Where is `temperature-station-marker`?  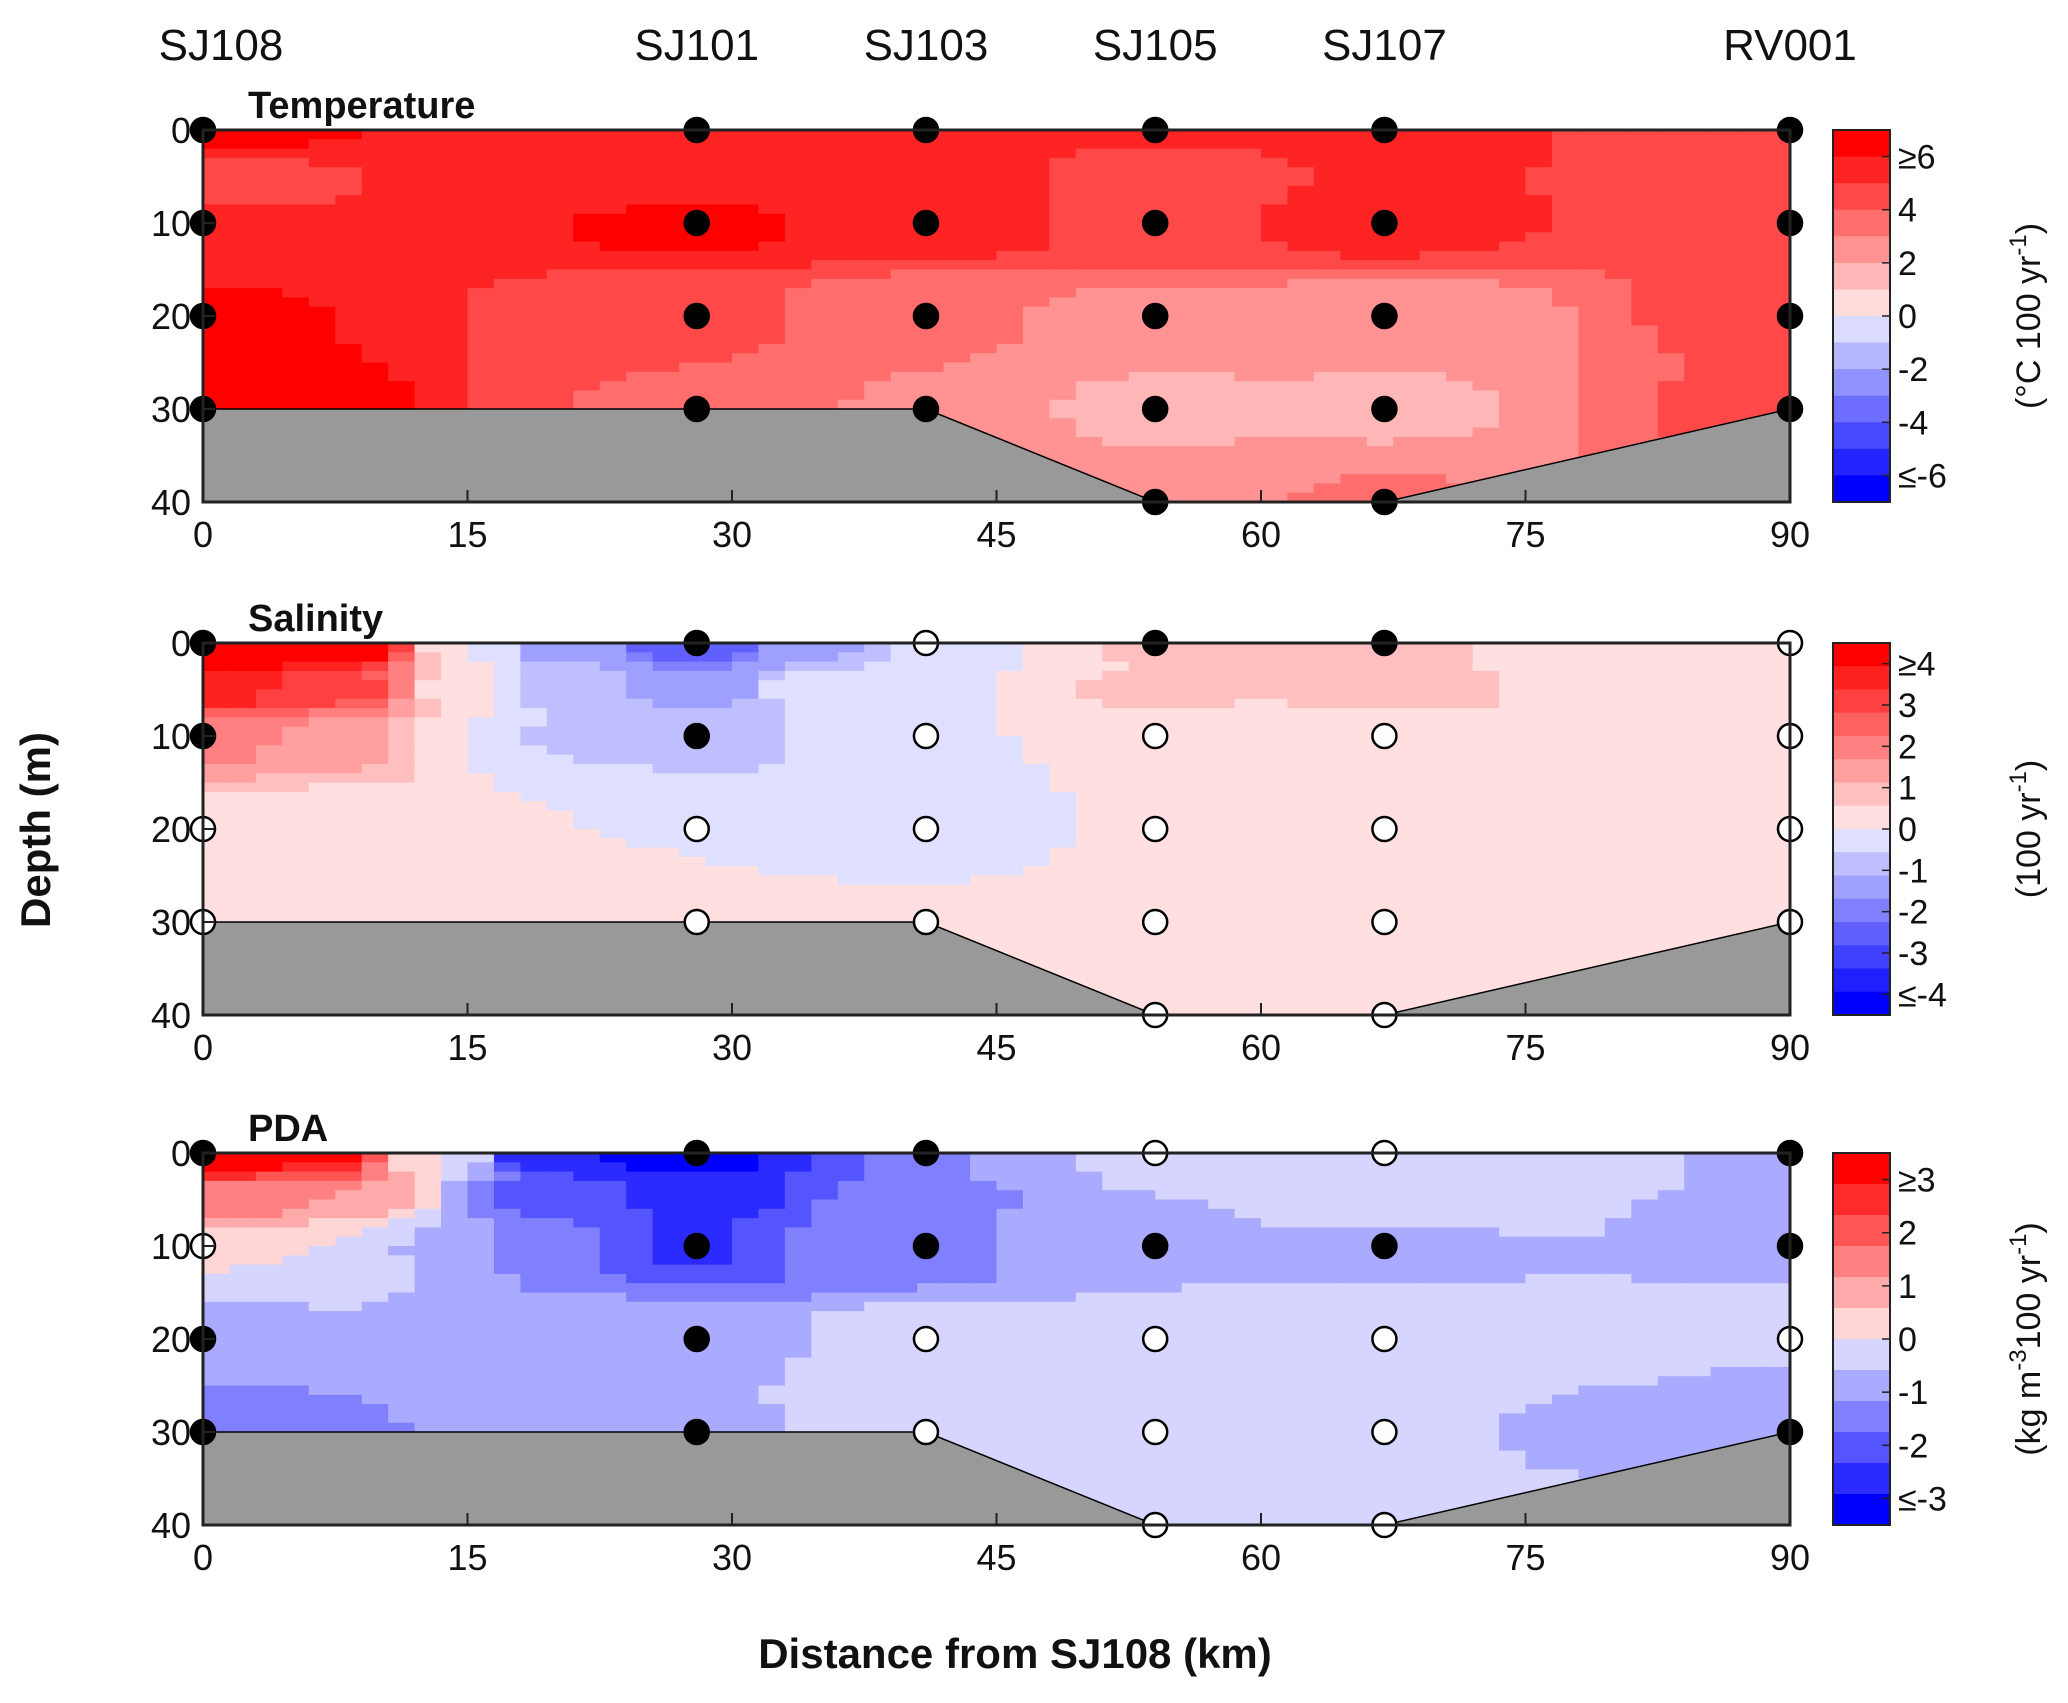
temperature-station-marker is located at coordinates (1155, 409).